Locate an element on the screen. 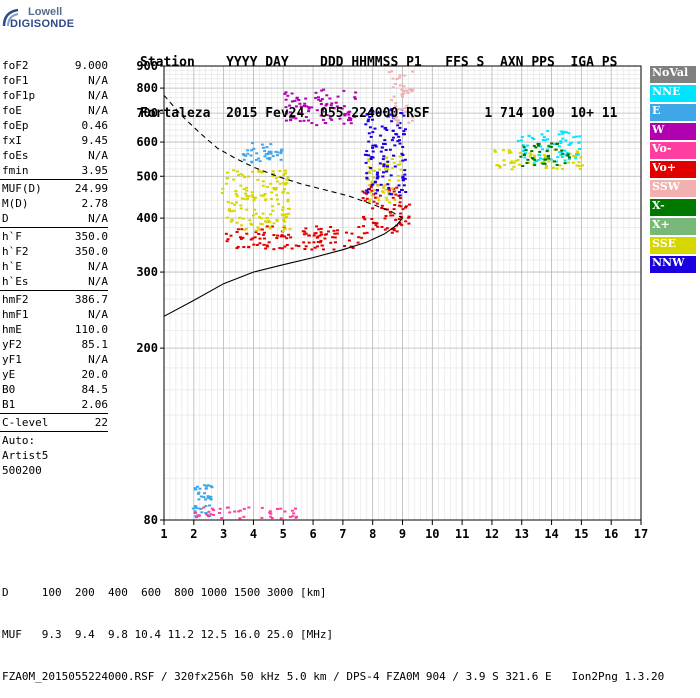 Image resolution: width=700 pixels, height=698 pixels. param-row: yE 20.0 is located at coordinates (56, 374).